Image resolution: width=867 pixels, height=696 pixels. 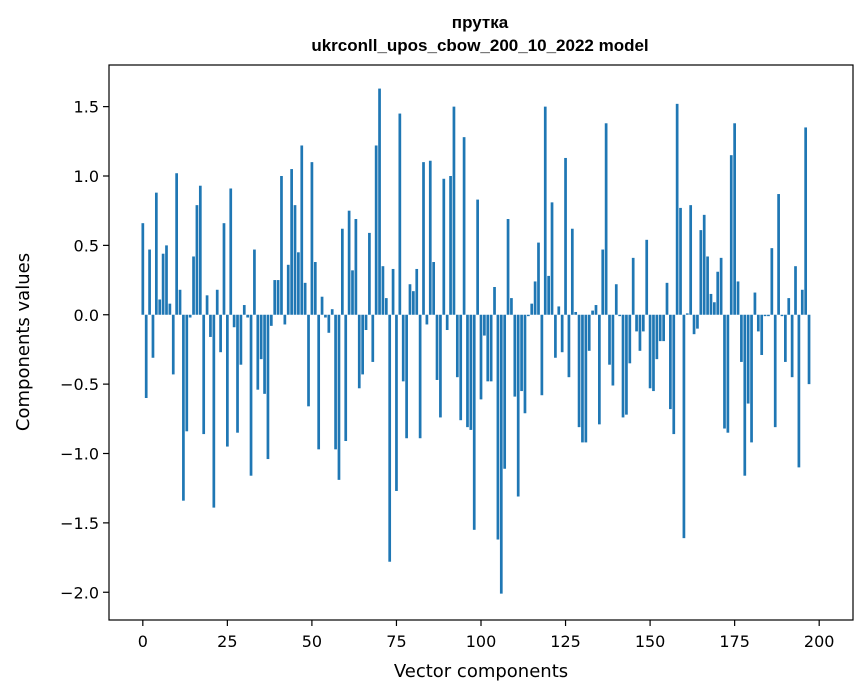 I want to click on chart-subtitle: ukrconll_upos_cbow_200_10_2022 model, so click(x=479, y=45).